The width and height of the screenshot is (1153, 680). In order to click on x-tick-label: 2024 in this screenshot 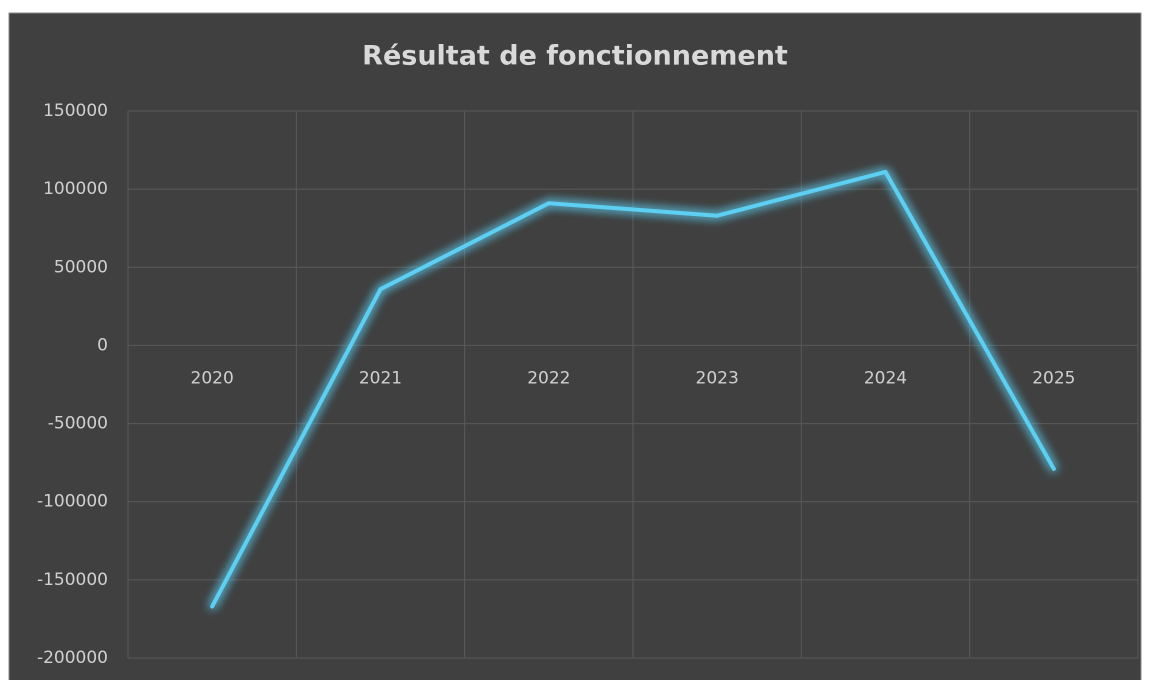, I will do `click(885, 378)`.